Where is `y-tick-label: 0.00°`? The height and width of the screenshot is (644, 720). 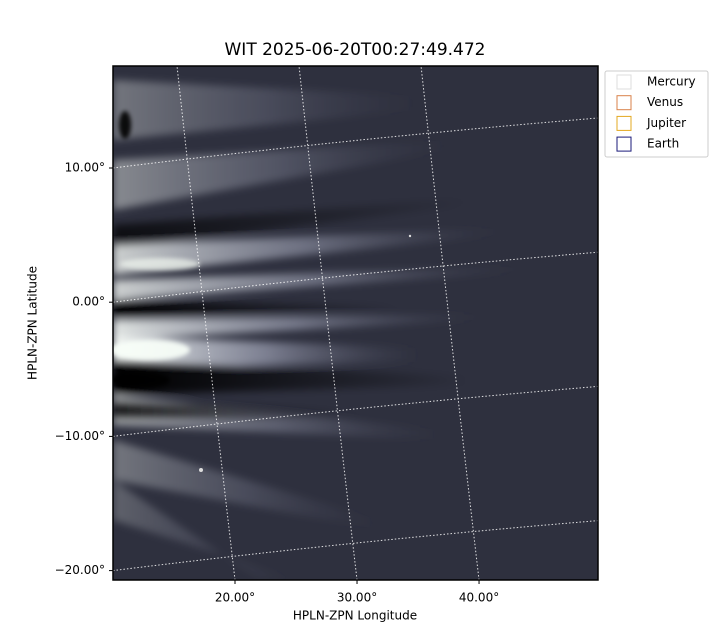 y-tick-label: 0.00° is located at coordinates (88, 302).